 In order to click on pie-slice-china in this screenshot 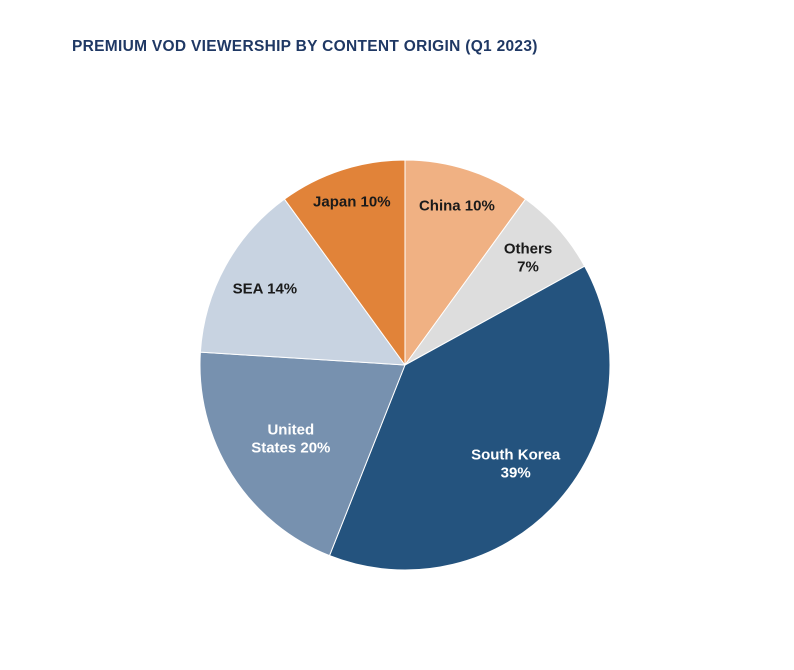, I will do `click(465, 262)`.